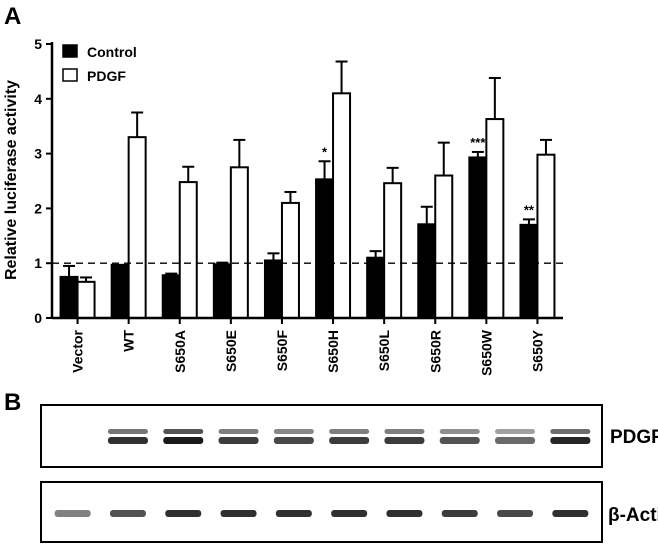 The width and height of the screenshot is (658, 549). I want to click on bar-control-s650f, so click(273, 289).